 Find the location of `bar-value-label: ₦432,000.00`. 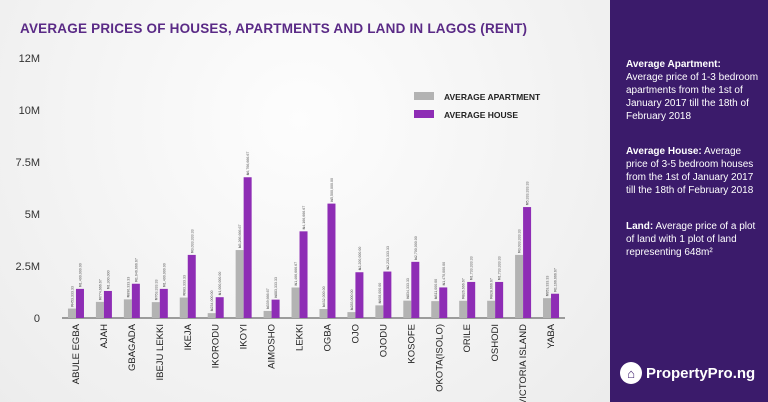

bar-value-label: ₦432,000.00 is located at coordinates (324, 296).